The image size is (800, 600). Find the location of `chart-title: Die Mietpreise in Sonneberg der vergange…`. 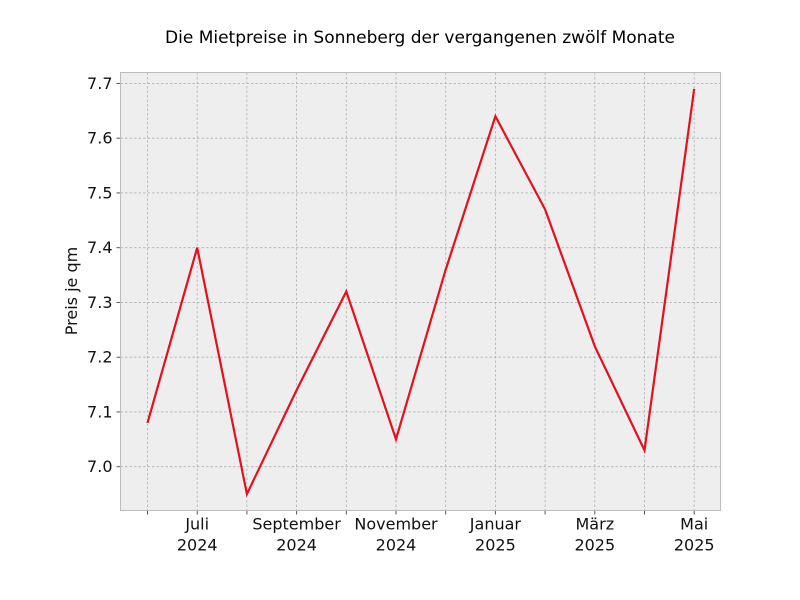

chart-title: Die Mietpreise in Sonneberg der vergange… is located at coordinates (420, 38).